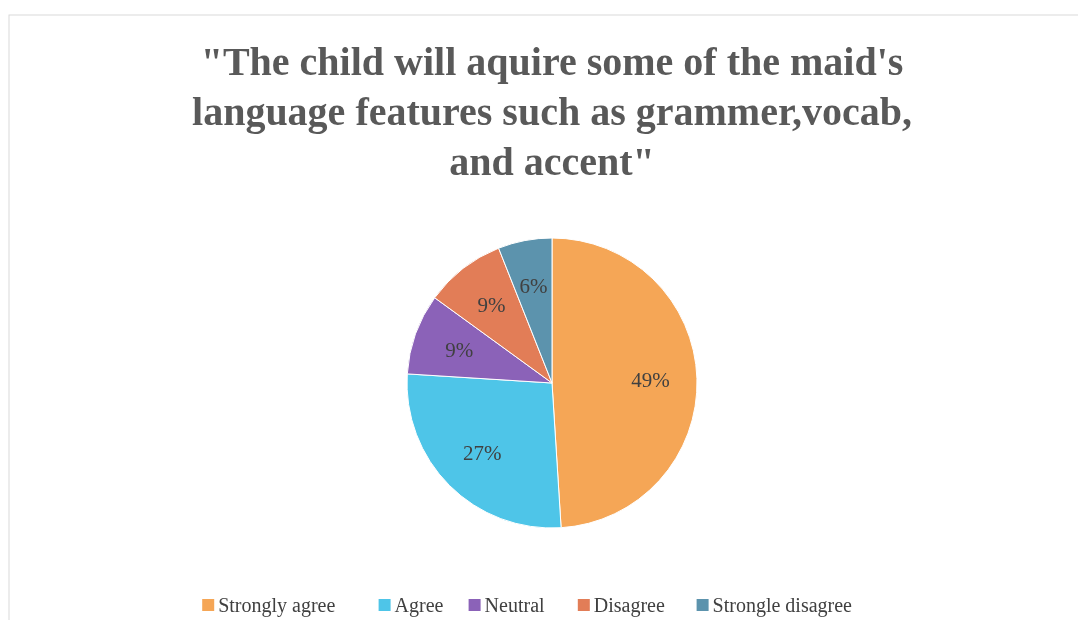 This screenshot has height=628, width=1086. What do you see at coordinates (629, 605) in the screenshot?
I see `legend-label: Disagree` at bounding box center [629, 605].